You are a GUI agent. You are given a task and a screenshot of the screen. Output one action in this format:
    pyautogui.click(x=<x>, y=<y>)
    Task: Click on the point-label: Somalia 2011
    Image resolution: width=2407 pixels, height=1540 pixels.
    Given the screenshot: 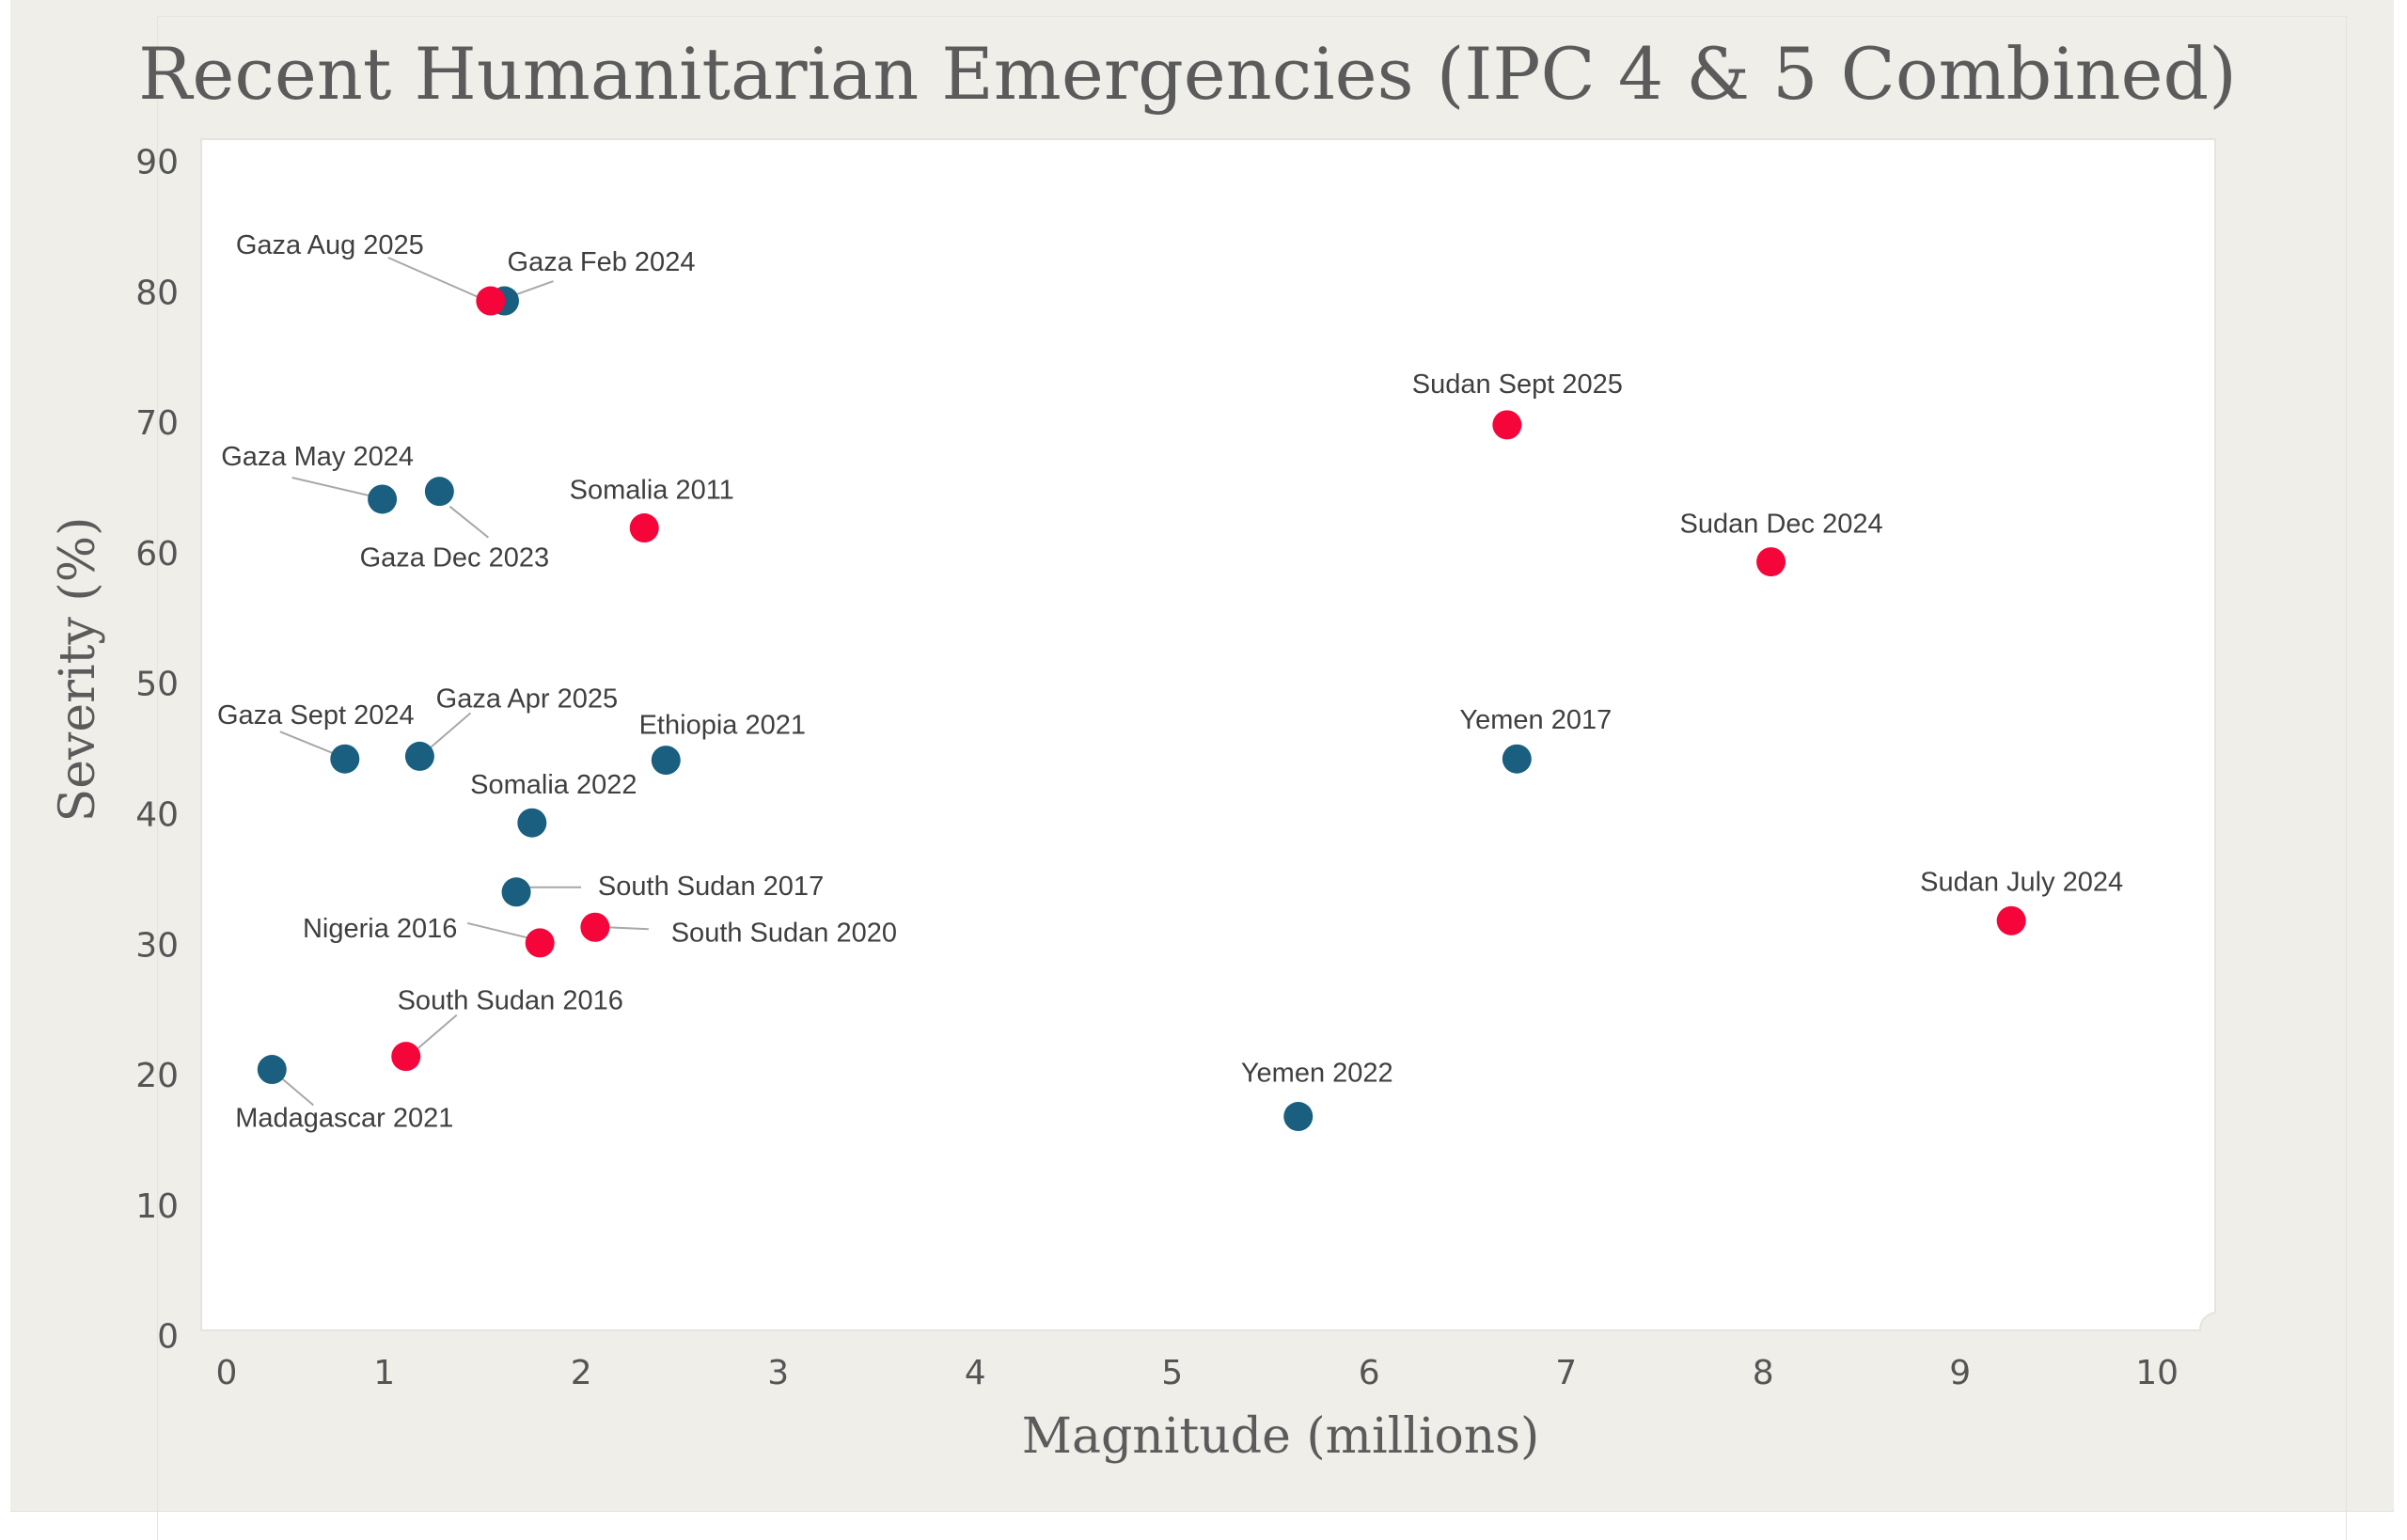 What is the action you would take?
    pyautogui.click(x=652, y=491)
    